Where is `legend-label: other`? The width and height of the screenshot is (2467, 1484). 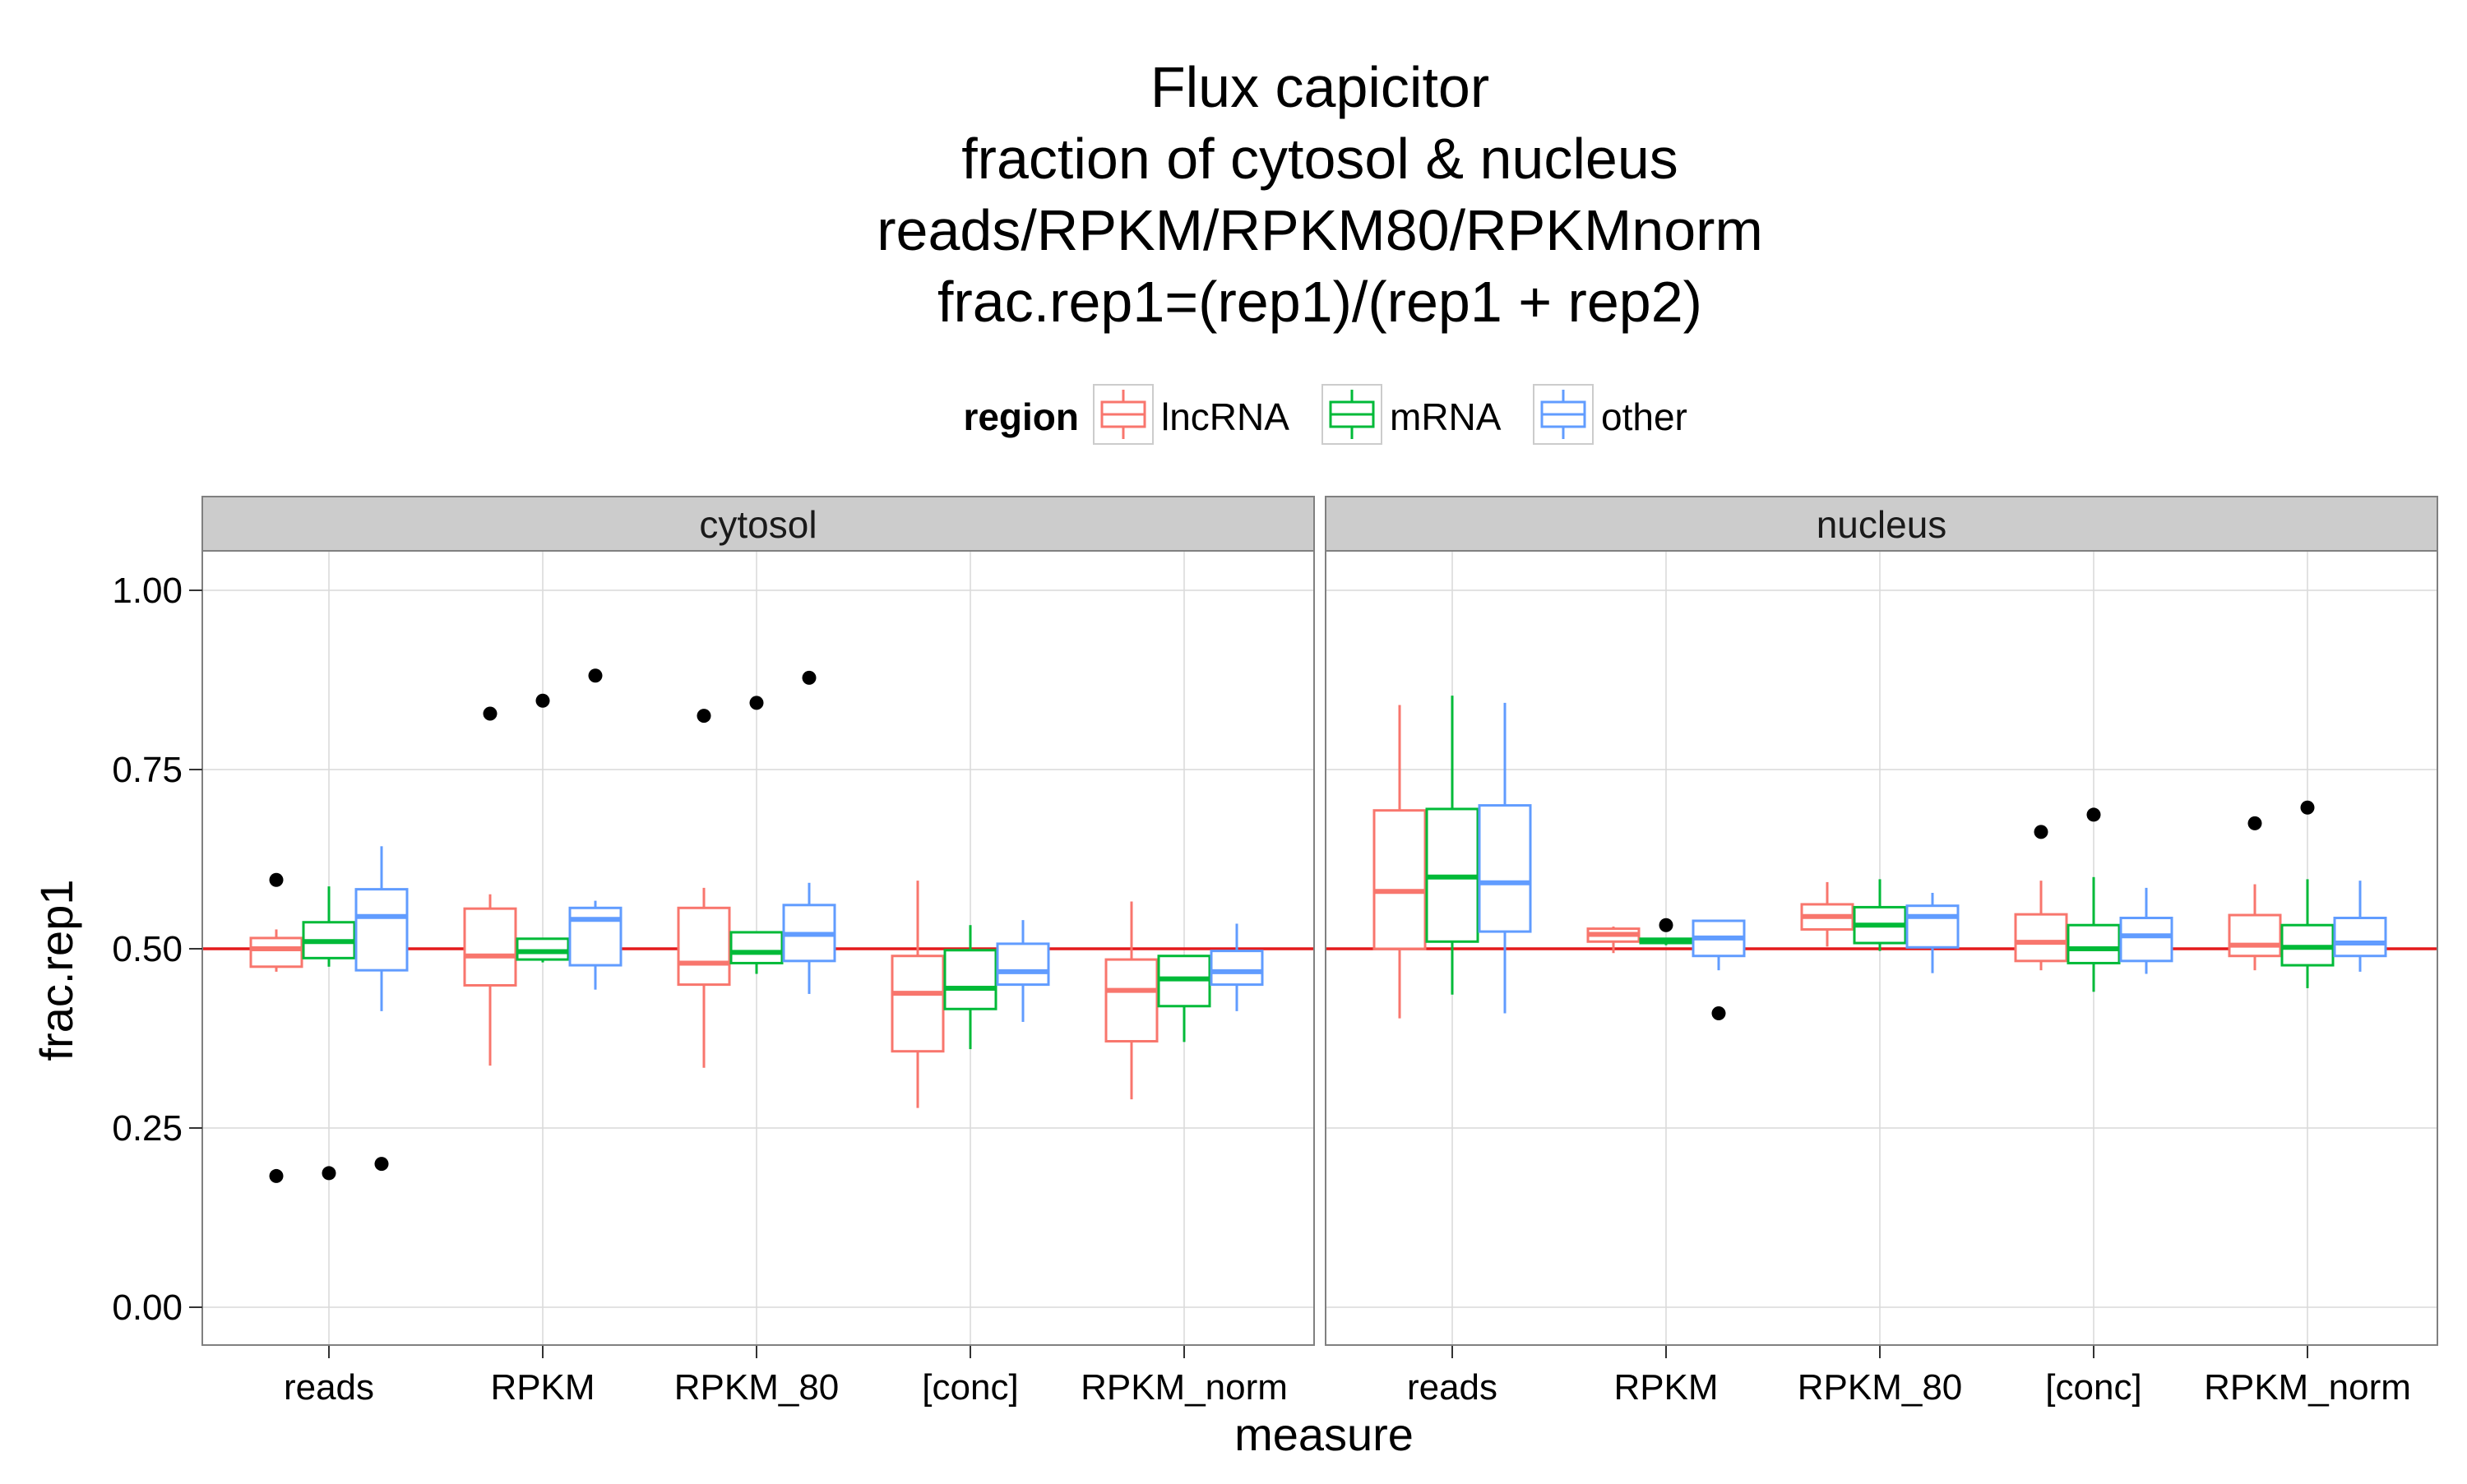
legend-label: other is located at coordinates (1644, 417).